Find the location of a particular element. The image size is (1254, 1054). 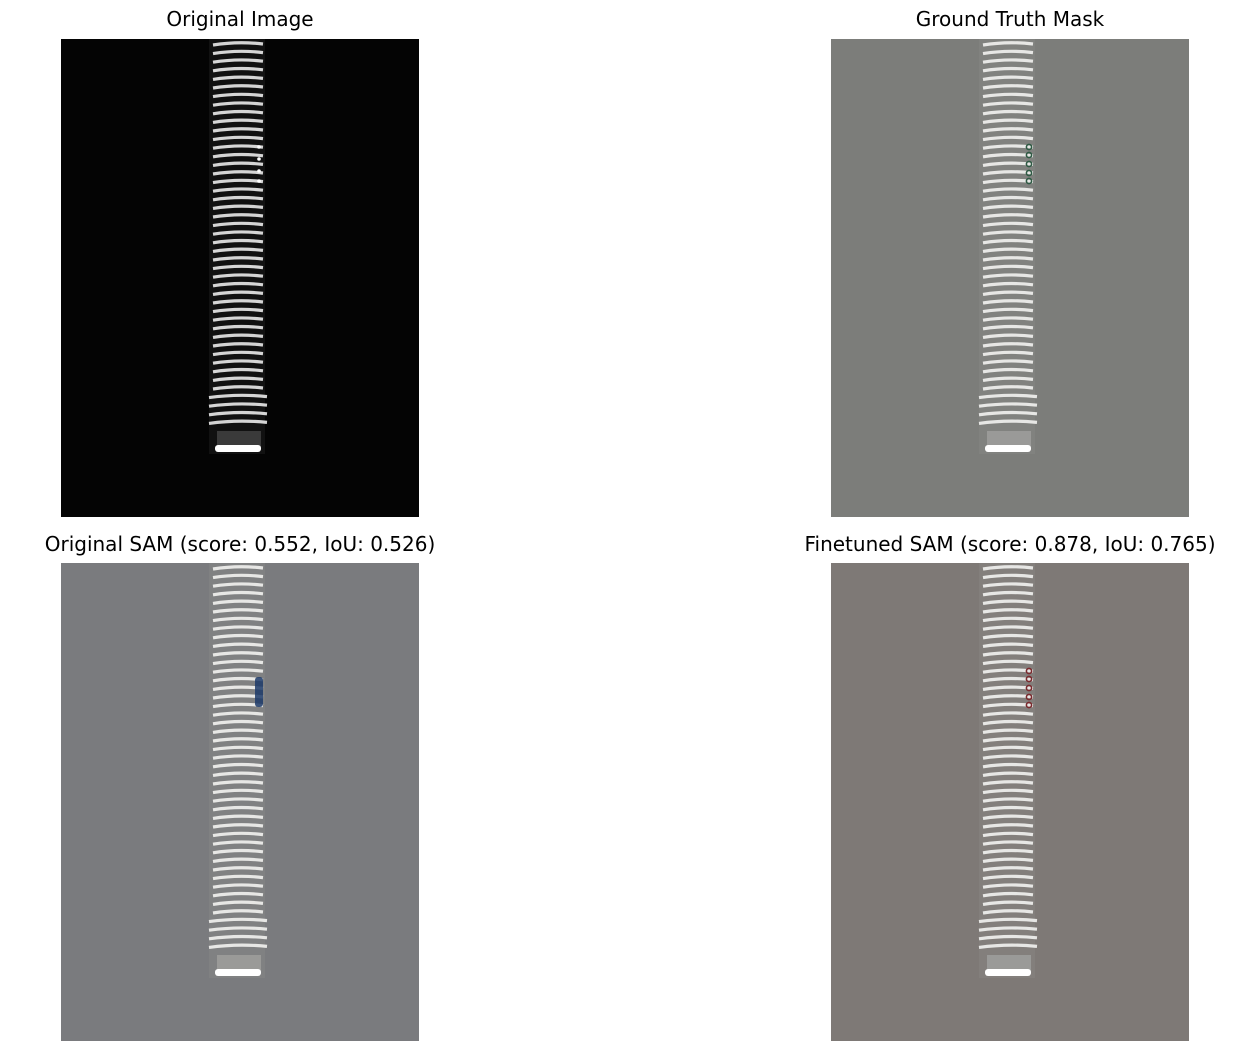

finetuned-sam-panel is located at coordinates (1010, 802).